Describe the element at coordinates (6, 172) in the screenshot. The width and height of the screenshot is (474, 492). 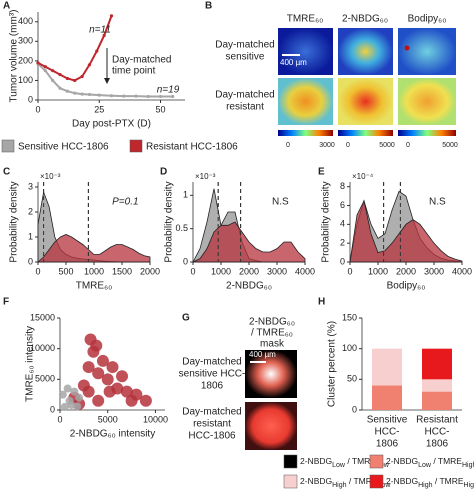
I see `panel-letter: C` at that location.